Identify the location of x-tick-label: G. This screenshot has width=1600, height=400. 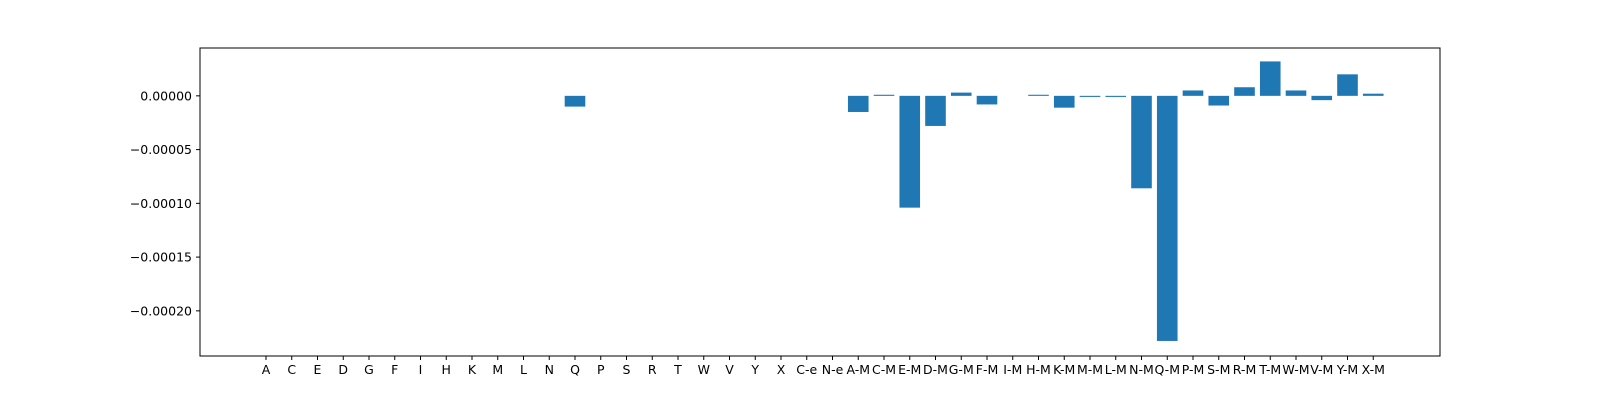
(369, 369).